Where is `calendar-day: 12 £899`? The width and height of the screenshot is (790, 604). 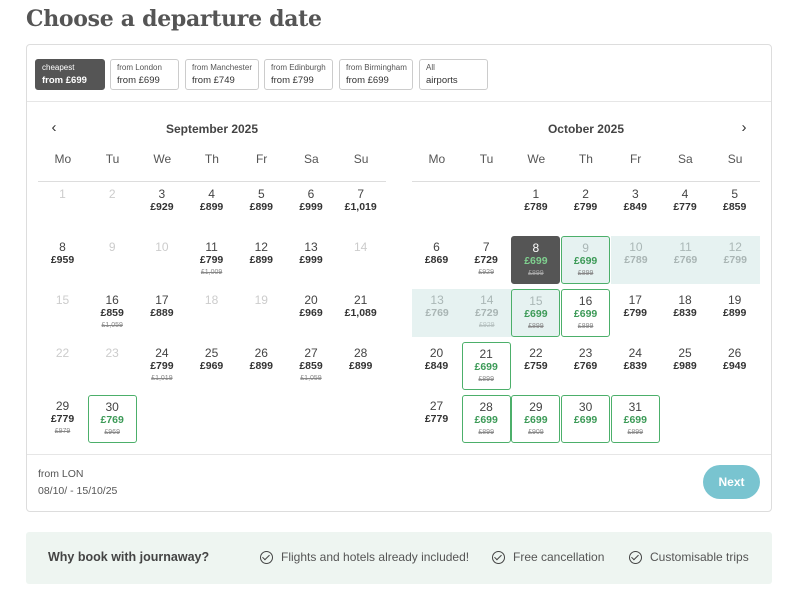
calendar-day: 12 £899 is located at coordinates (261, 260).